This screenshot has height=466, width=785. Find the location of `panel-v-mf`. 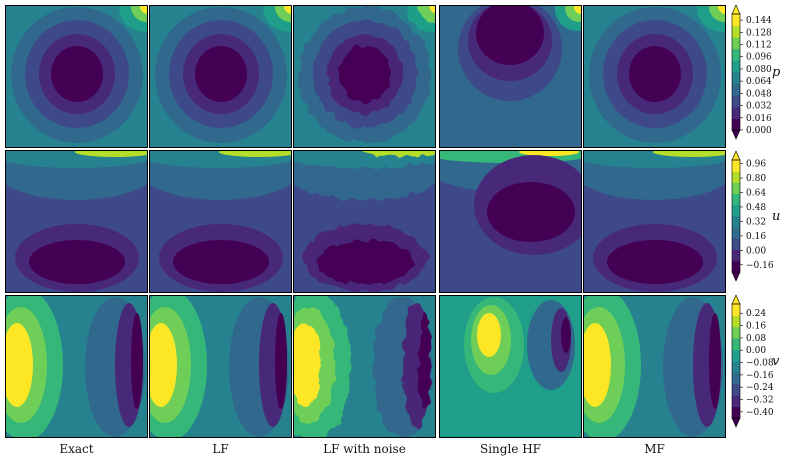

panel-v-mf is located at coordinates (654, 366).